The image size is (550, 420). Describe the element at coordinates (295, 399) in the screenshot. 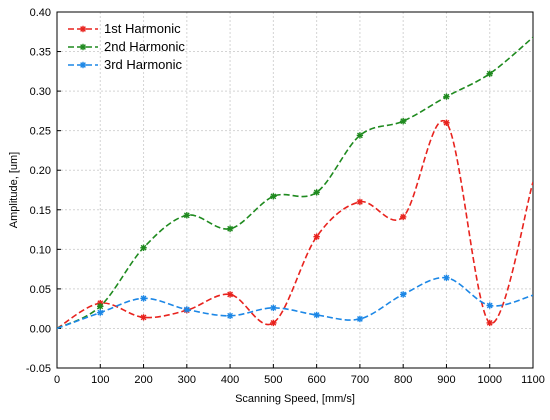

I see `x-axis-title: Scanning Speed, [mm/s]` at that location.